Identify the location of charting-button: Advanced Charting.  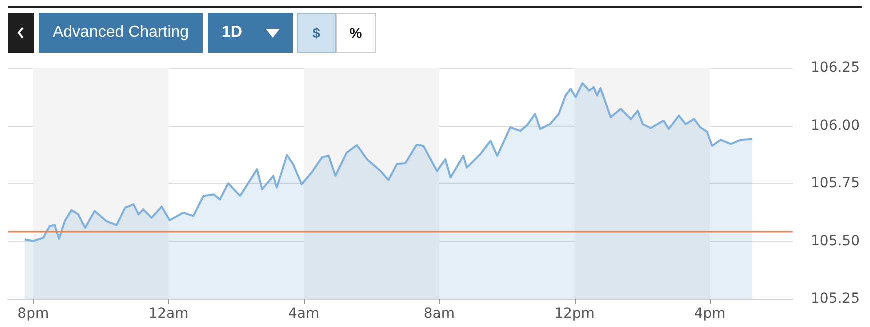
(121, 33).